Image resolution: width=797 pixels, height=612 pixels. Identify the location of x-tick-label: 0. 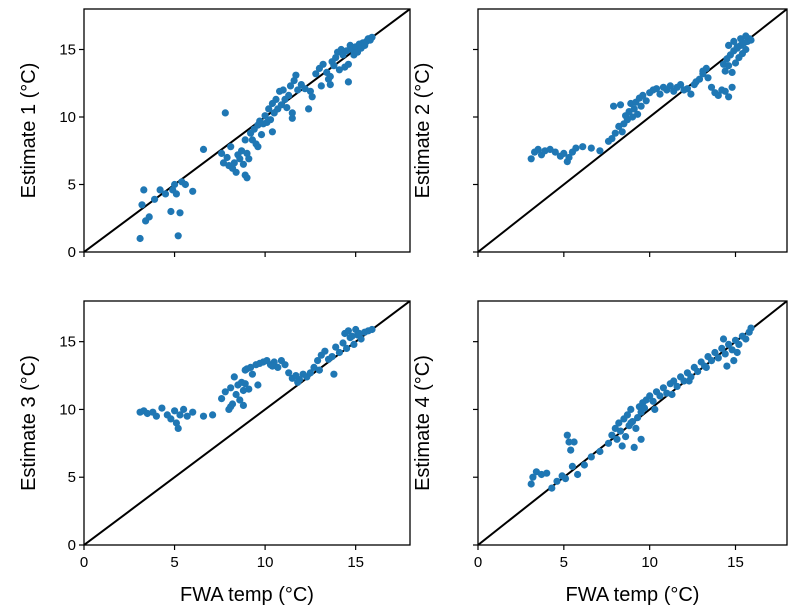
(478, 562).